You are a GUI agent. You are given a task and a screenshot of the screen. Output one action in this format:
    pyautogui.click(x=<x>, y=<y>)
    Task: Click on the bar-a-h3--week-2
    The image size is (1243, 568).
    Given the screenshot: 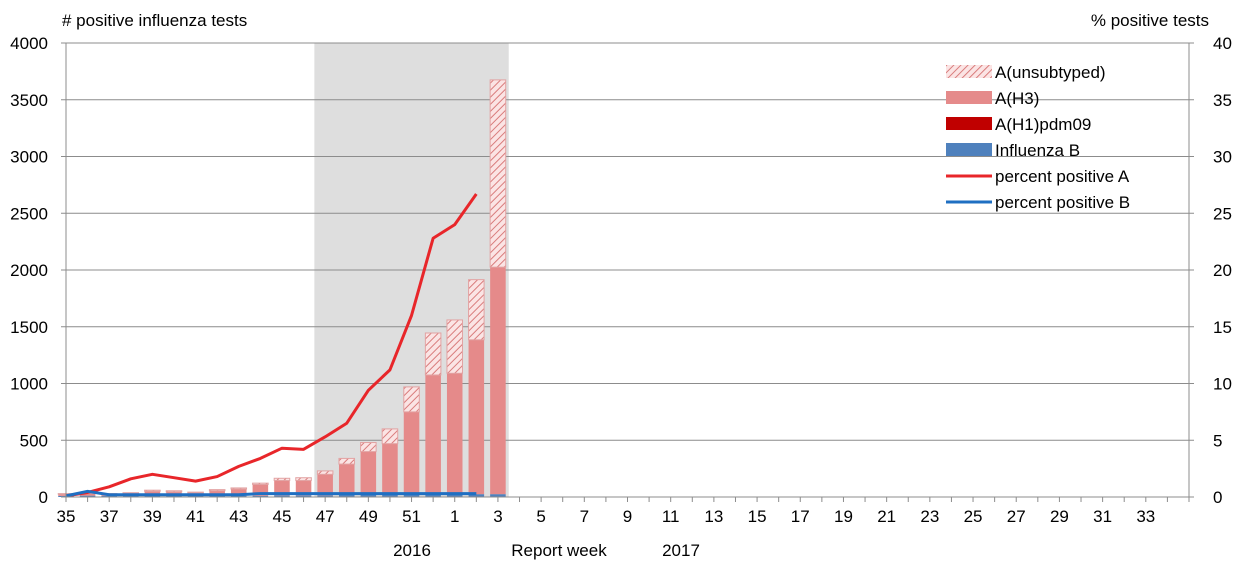 What is the action you would take?
    pyautogui.click(x=476, y=417)
    